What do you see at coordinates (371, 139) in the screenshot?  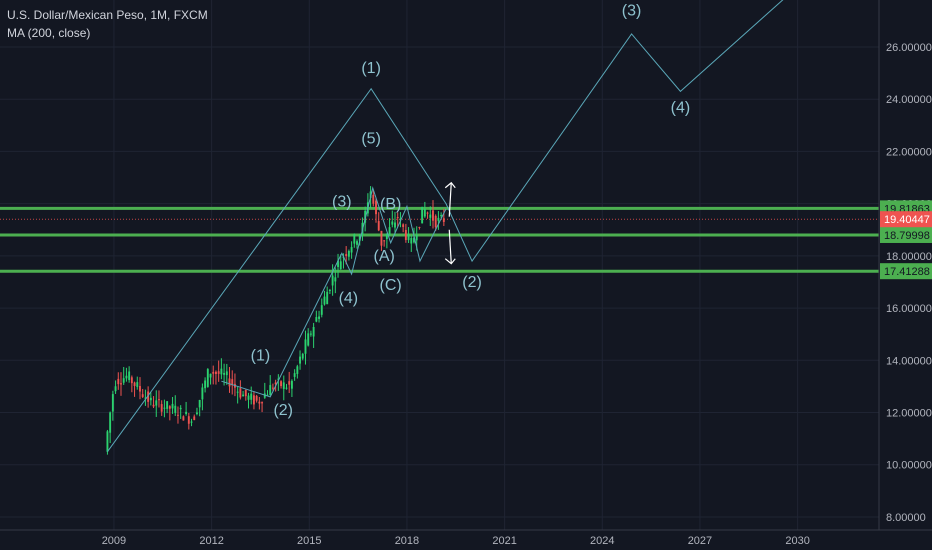 I see `wave-label: (5)` at bounding box center [371, 139].